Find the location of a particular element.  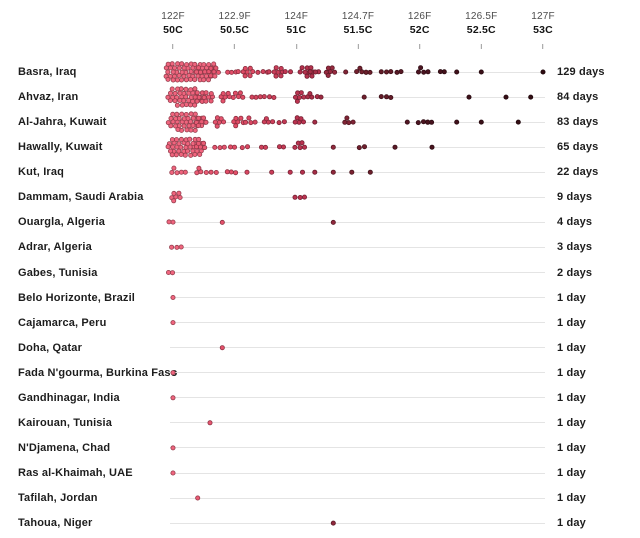

chart-row: Tahoua, Niger 1 day is located at coordinates (320, 523).